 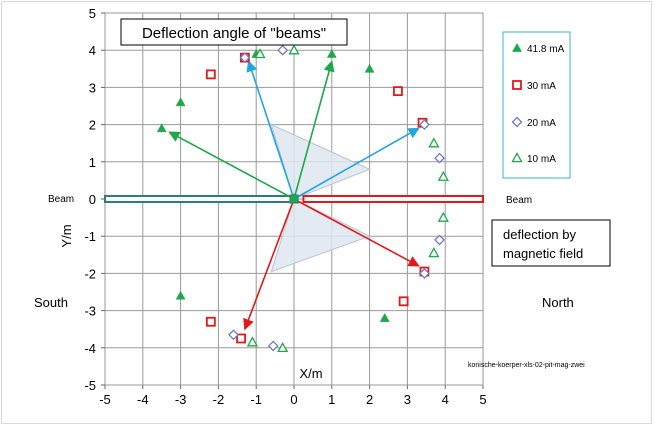 What do you see at coordinates (541, 123) in the screenshot?
I see `legend-label: 20 mA` at bounding box center [541, 123].